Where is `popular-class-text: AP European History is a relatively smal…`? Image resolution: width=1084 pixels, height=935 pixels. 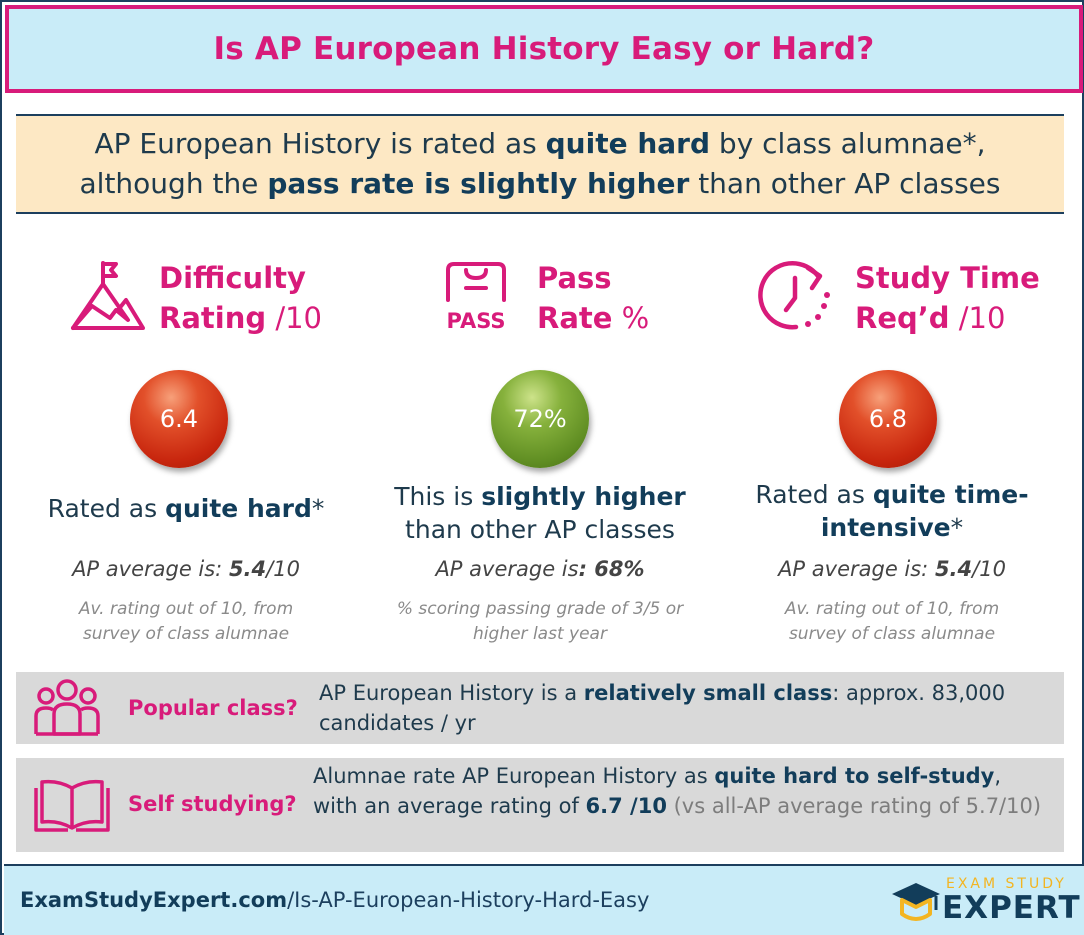 popular-class-text: AP European History is a relatively smal… is located at coordinates (679, 708).